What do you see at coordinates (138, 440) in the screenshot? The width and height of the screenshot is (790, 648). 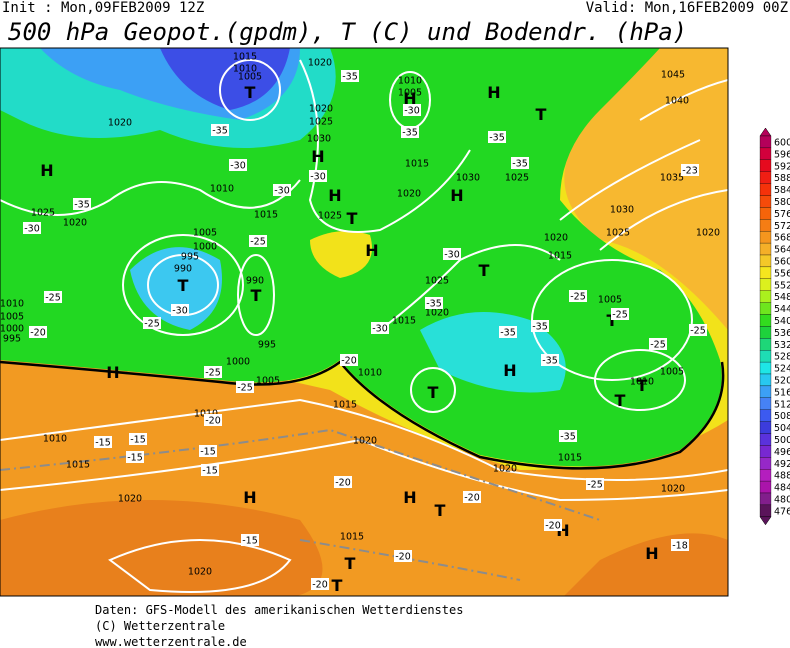 I see `temperature-label: -15` at bounding box center [138, 440].